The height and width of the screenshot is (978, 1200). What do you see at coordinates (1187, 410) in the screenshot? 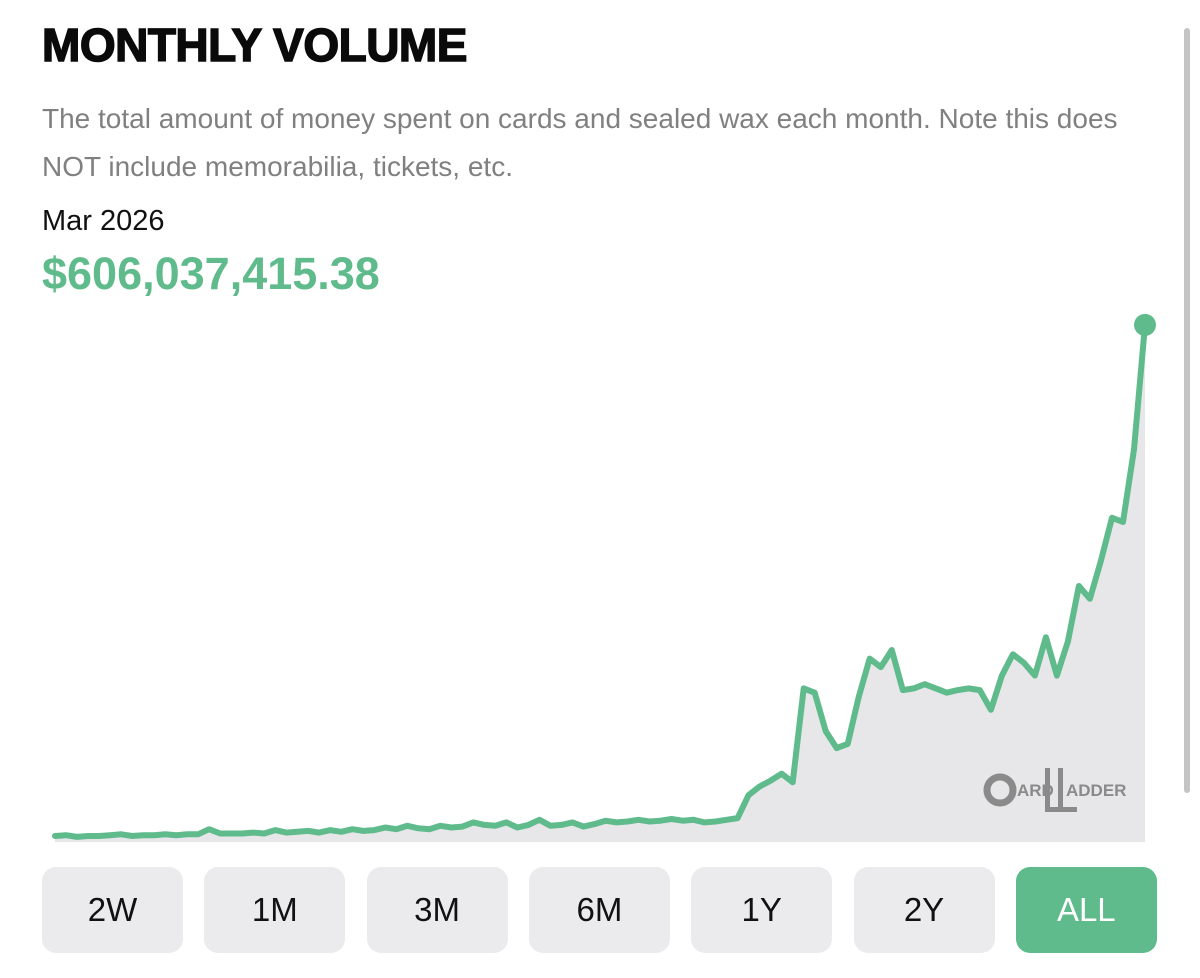
I see `scrollbar` at bounding box center [1187, 410].